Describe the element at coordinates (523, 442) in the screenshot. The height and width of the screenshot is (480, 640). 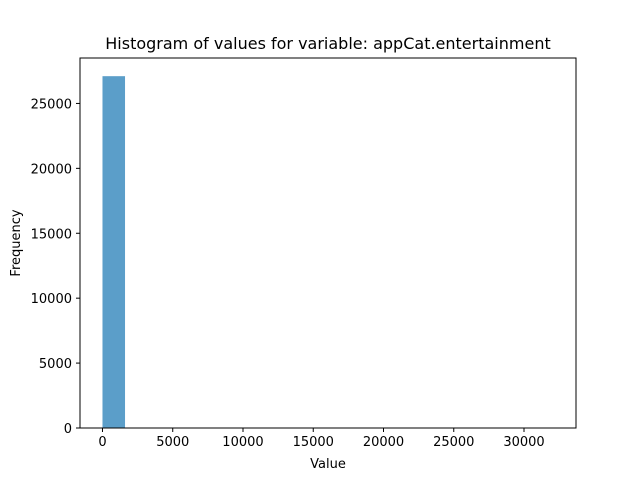
I see `x-tick-label-6: 30000` at that location.